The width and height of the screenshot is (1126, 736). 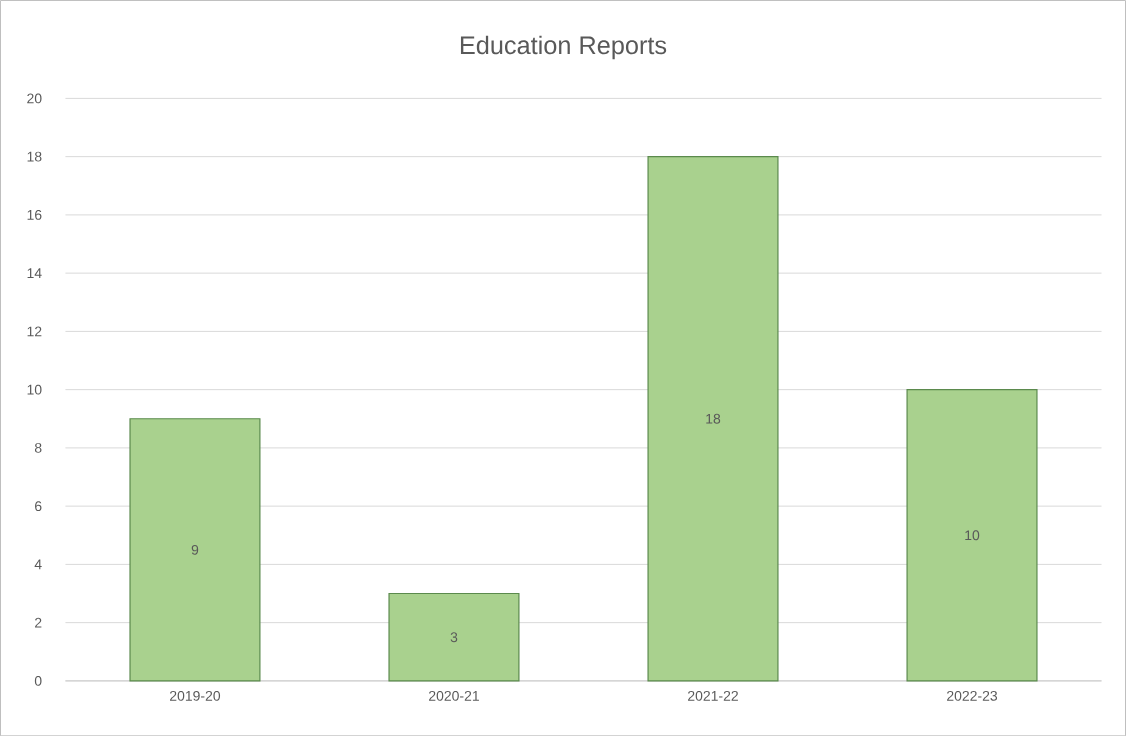 I want to click on data-label: 3, so click(x=454, y=637).